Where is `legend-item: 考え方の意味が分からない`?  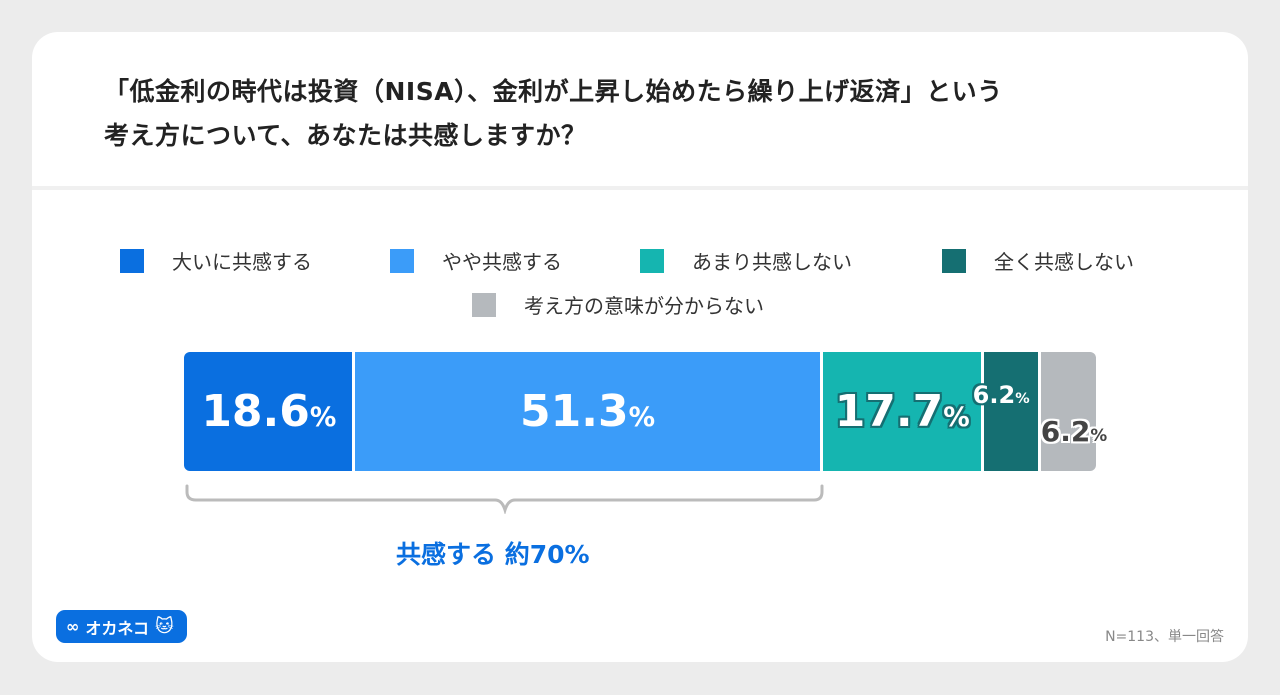
legend-item: 考え方の意味が分からない is located at coordinates (618, 304).